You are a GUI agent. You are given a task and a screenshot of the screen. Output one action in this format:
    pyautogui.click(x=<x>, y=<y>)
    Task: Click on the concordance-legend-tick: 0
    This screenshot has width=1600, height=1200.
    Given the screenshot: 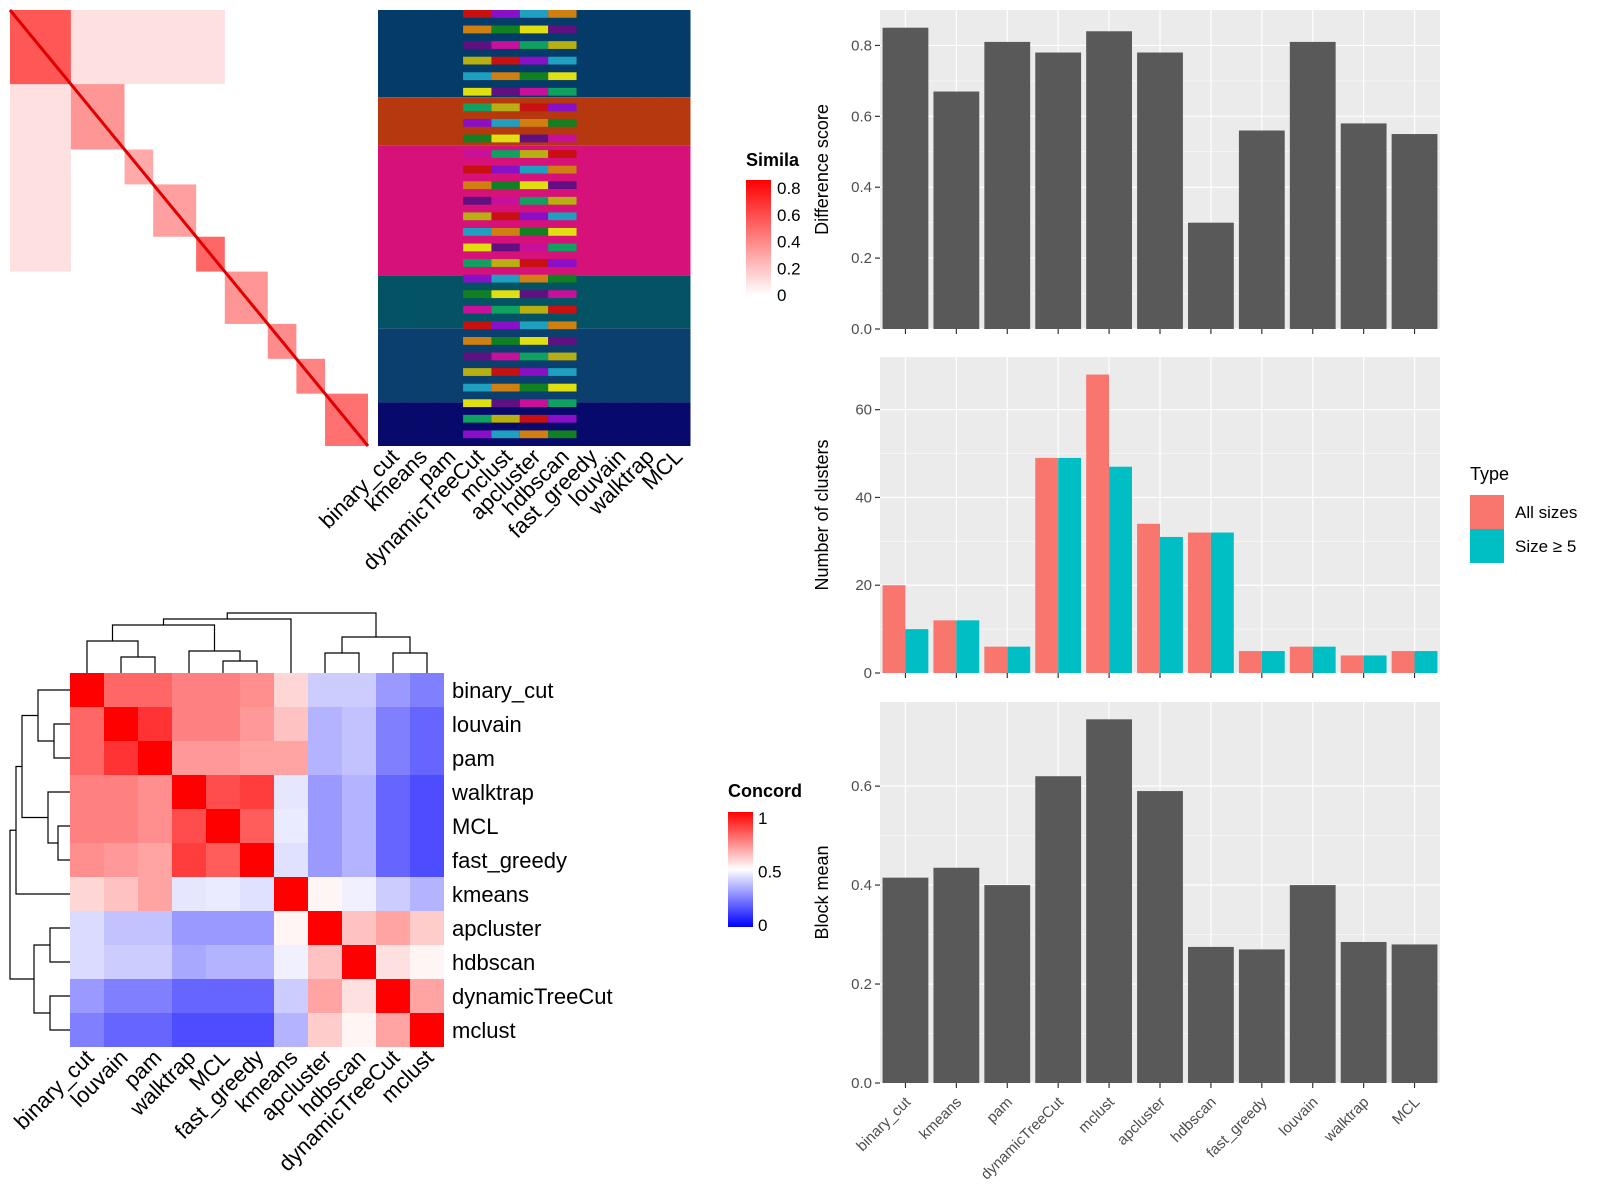 What is the action you would take?
    pyautogui.click(x=762, y=925)
    